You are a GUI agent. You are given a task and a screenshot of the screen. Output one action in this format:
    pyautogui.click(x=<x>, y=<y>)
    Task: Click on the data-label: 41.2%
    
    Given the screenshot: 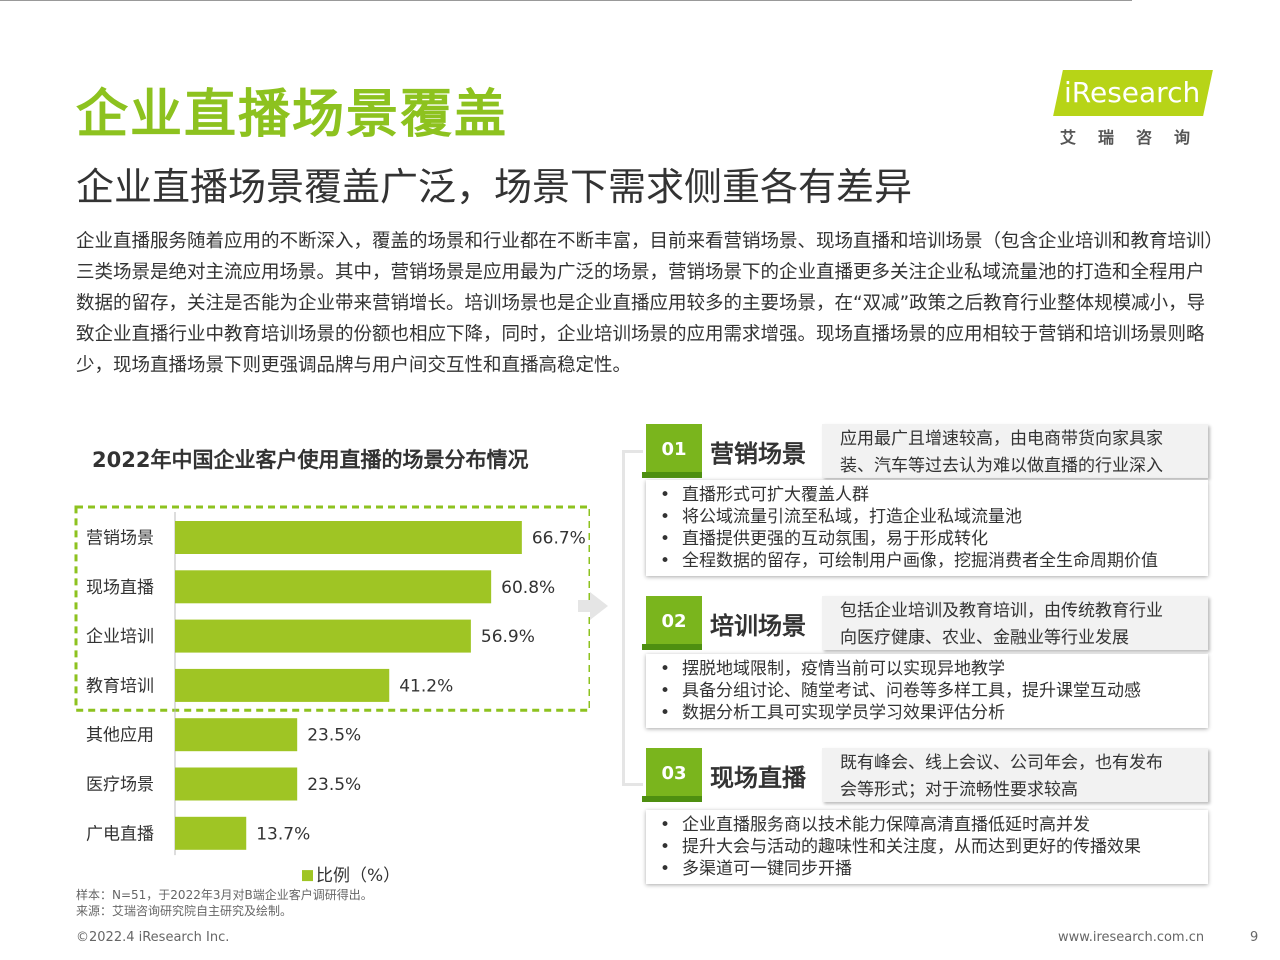 What is the action you would take?
    pyautogui.click(x=426, y=686)
    